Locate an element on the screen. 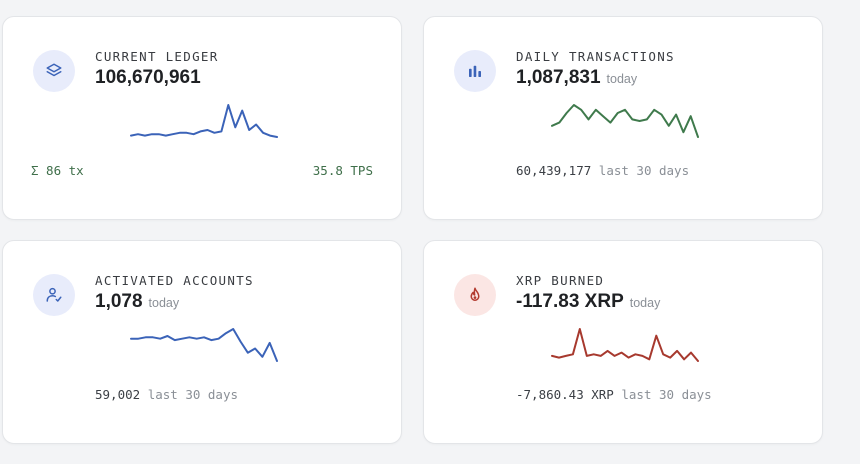 The width and height of the screenshot is (860, 464). footer-value: -7,860.43 XRP is located at coordinates (565, 394).